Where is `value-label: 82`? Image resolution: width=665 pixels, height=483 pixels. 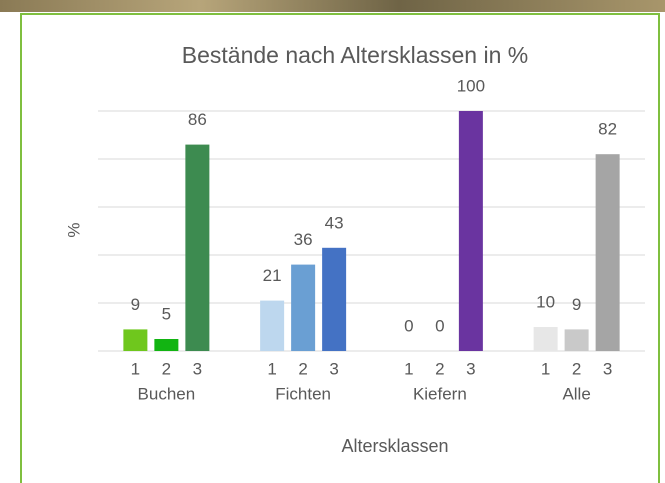 value-label: 82 is located at coordinates (607, 129).